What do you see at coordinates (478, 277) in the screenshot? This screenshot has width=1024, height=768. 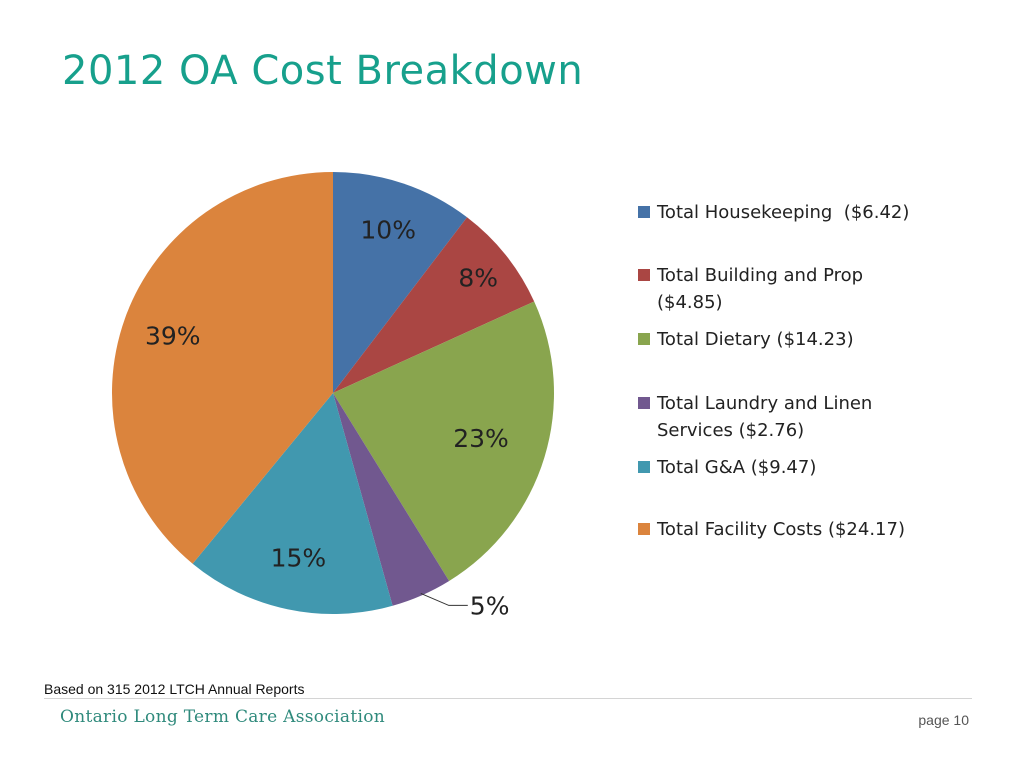 I see `pie-slice-label-1: 8%` at bounding box center [478, 277].